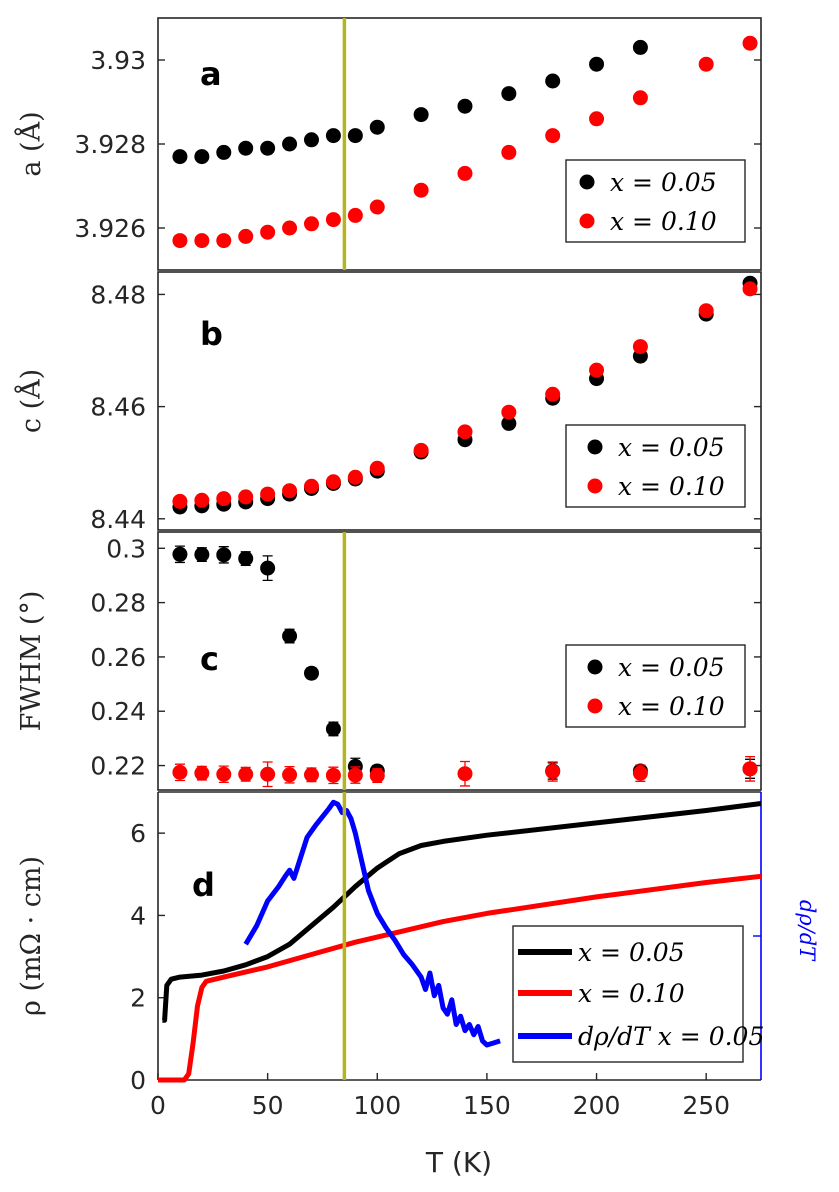  I want to click on legend-d-entry-3: dρ/dT x = 0.05, so click(671, 1036).